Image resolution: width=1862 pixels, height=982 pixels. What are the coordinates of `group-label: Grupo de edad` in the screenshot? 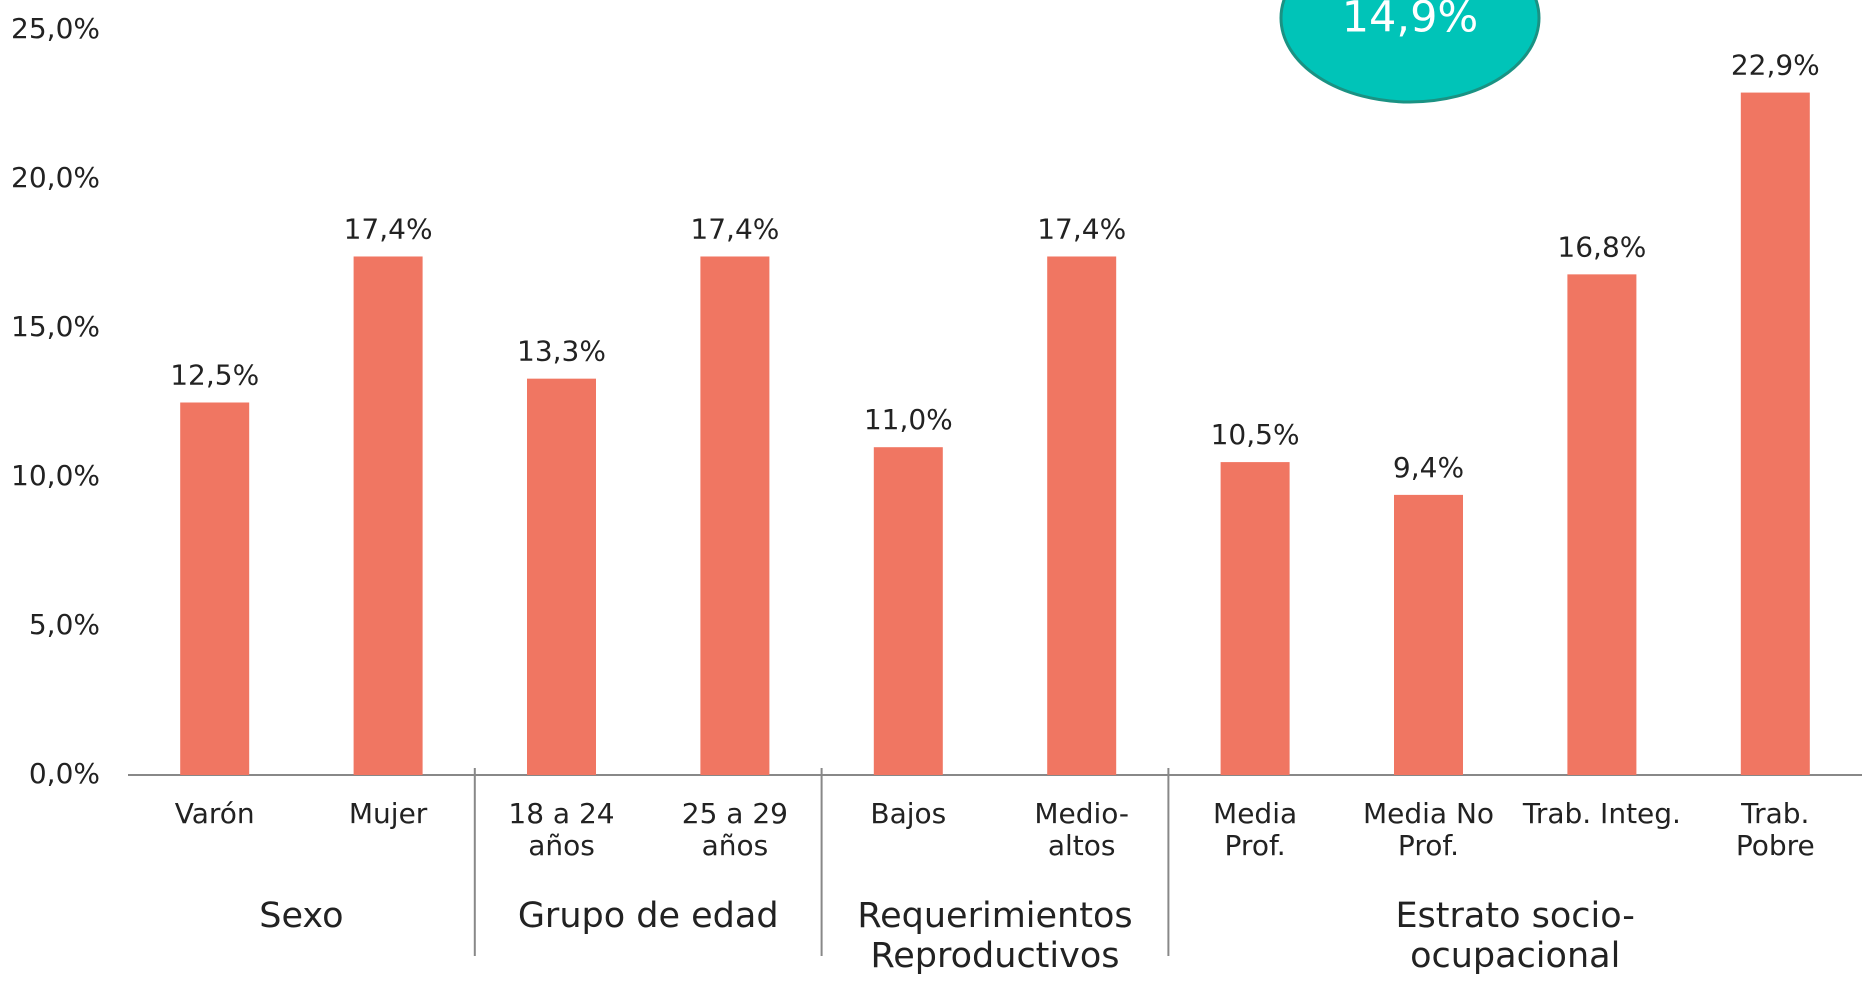 It's located at (648, 916).